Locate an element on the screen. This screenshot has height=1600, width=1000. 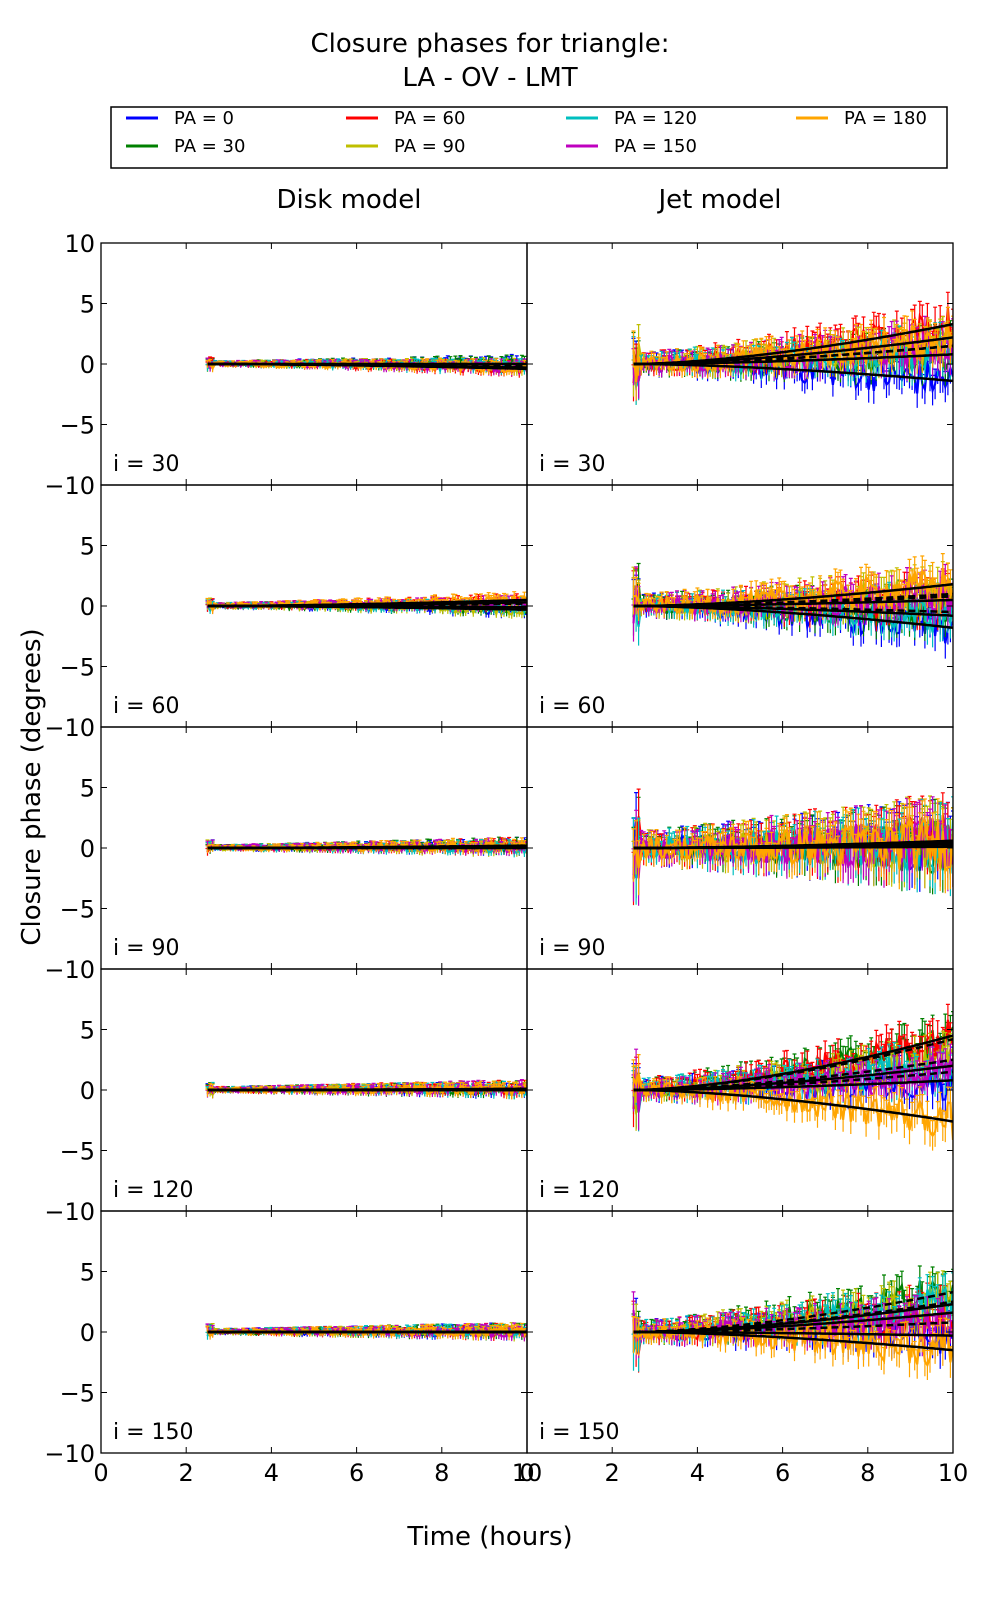
column-title-disk: Disk model is located at coordinates (348, 200).